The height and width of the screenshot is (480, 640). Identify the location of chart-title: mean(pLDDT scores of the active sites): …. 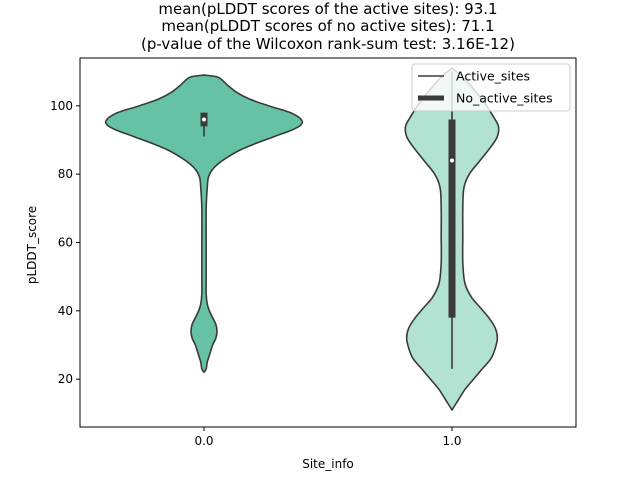
(328, 26).